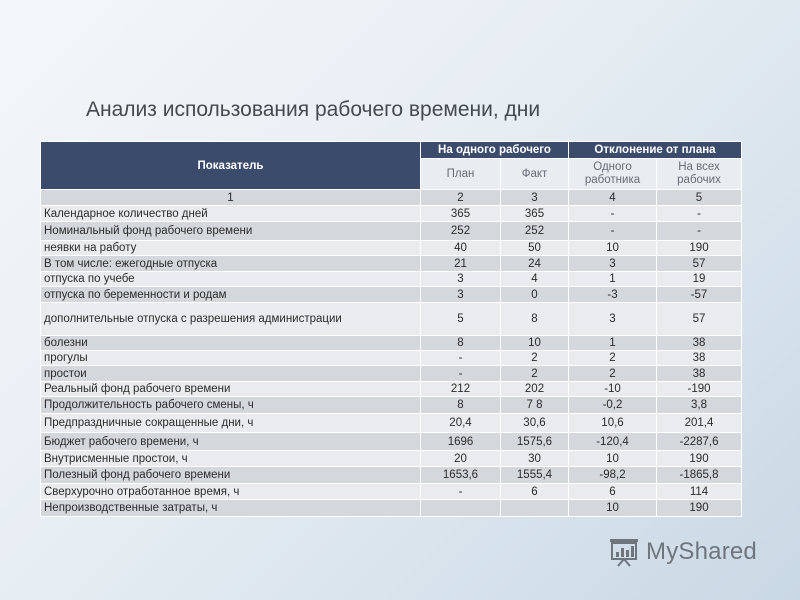 The width and height of the screenshot is (800, 600). Describe the element at coordinates (534, 174) in the screenshot. I see `header-fact: Факт` at that location.